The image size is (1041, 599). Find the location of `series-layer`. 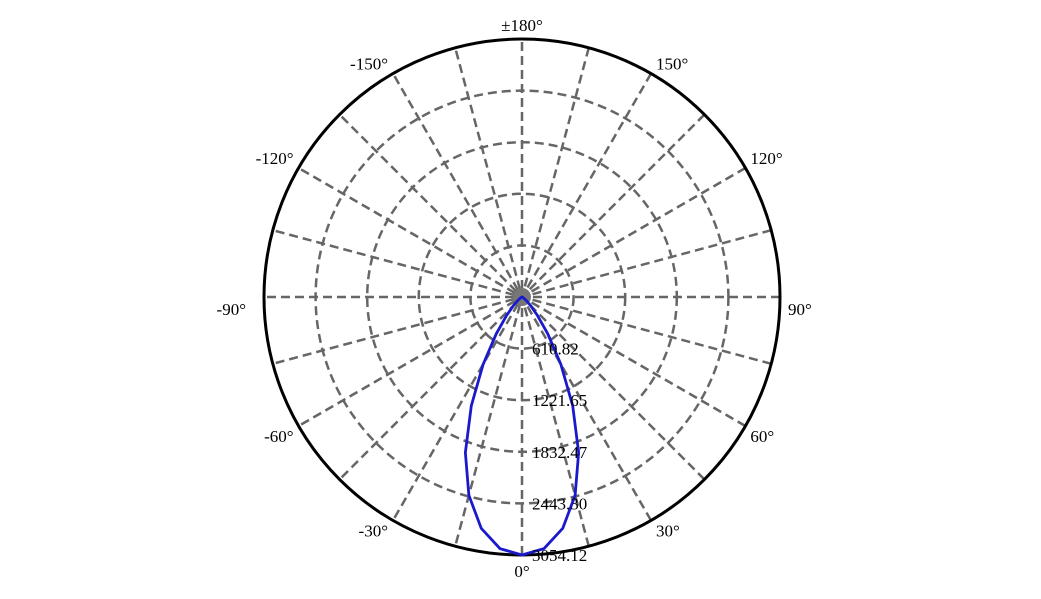

series-layer is located at coordinates (522, 426).